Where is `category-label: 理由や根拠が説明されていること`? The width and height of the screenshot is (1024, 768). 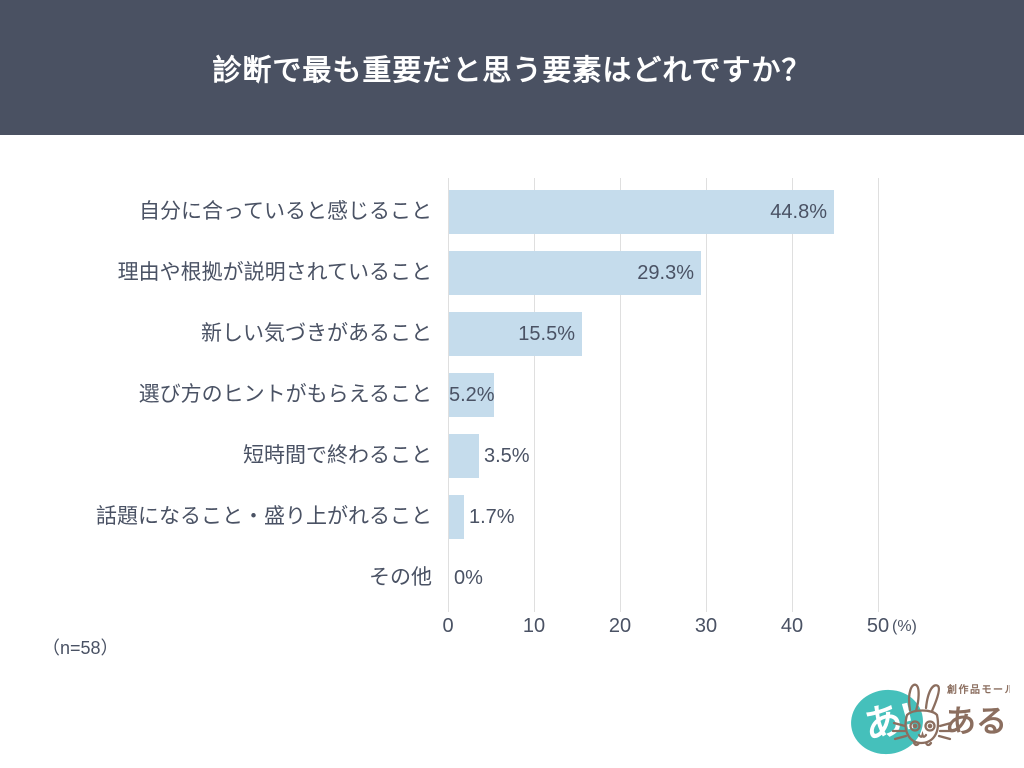
category-label: 理由や根拠が説明されていること is located at coordinates (274, 272).